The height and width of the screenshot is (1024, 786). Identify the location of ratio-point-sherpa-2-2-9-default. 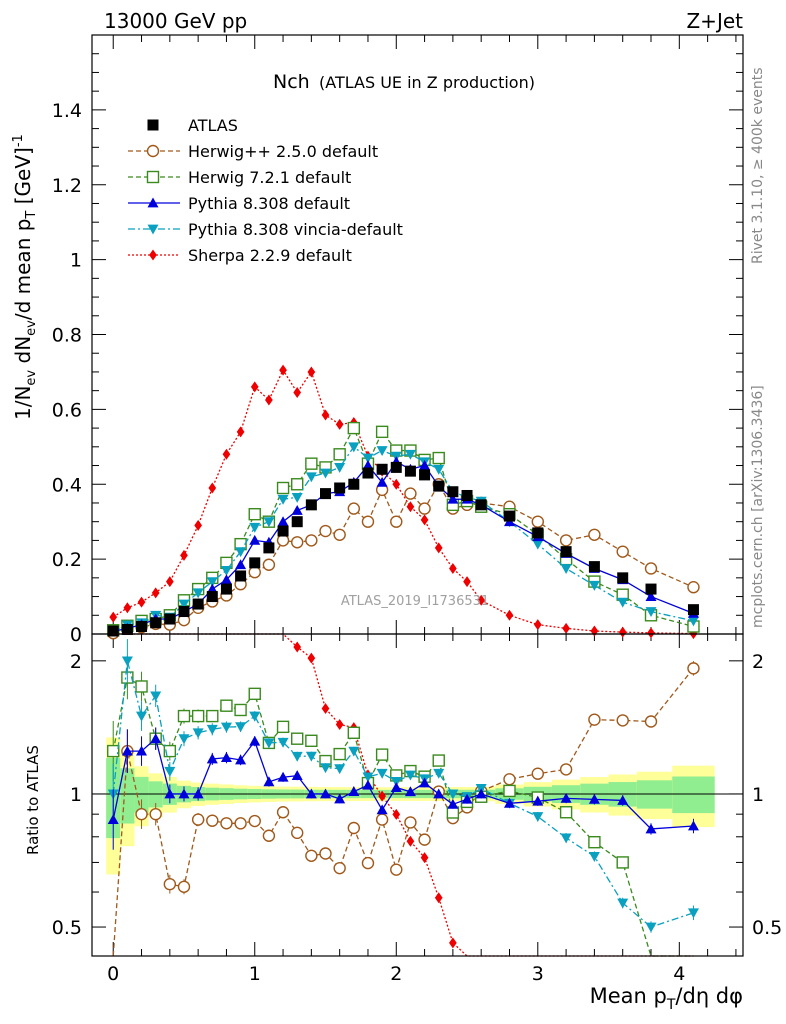
(453, 943).